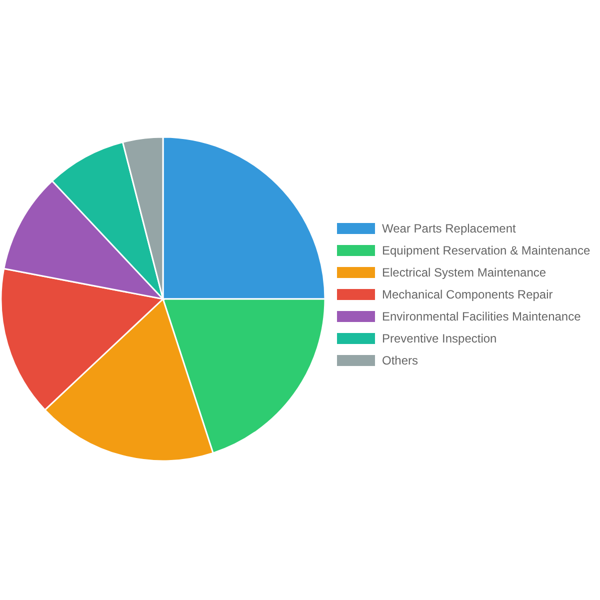  I want to click on legend-label: Mechanical Components Repair, so click(467, 295).